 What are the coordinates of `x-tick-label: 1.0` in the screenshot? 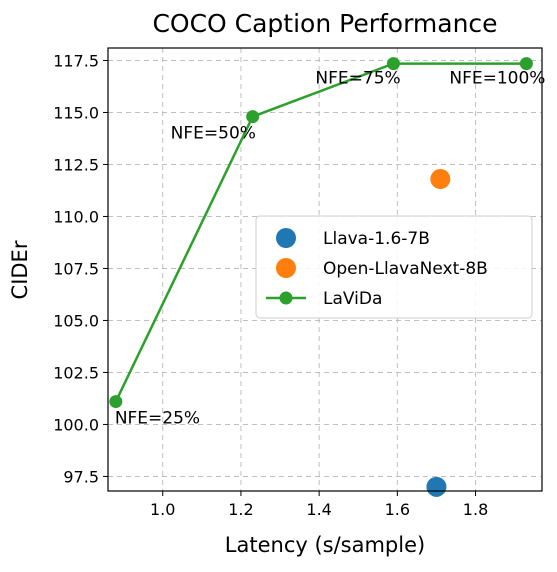 It's located at (162, 509).